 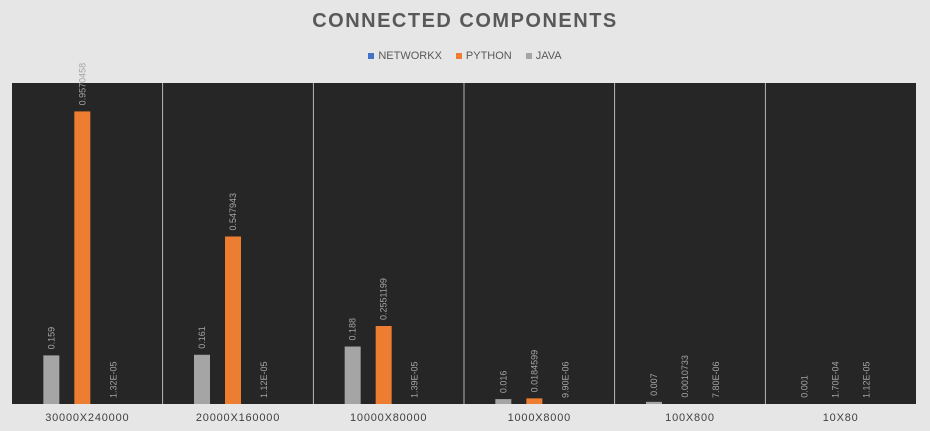 I want to click on x-tick-label: 20000X160000, so click(x=238, y=418).